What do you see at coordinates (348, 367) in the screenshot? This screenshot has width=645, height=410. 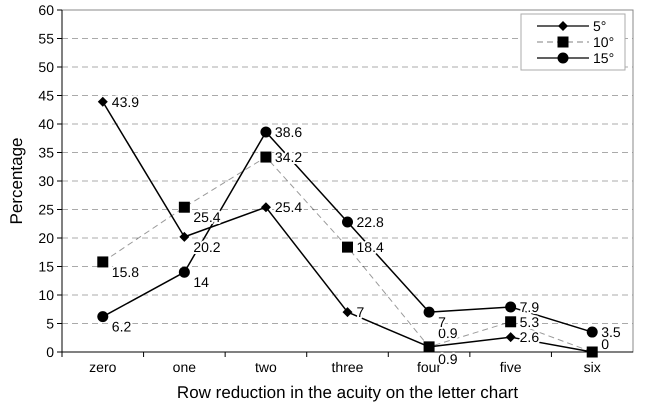 I see `x-tick-label: three` at bounding box center [348, 367].